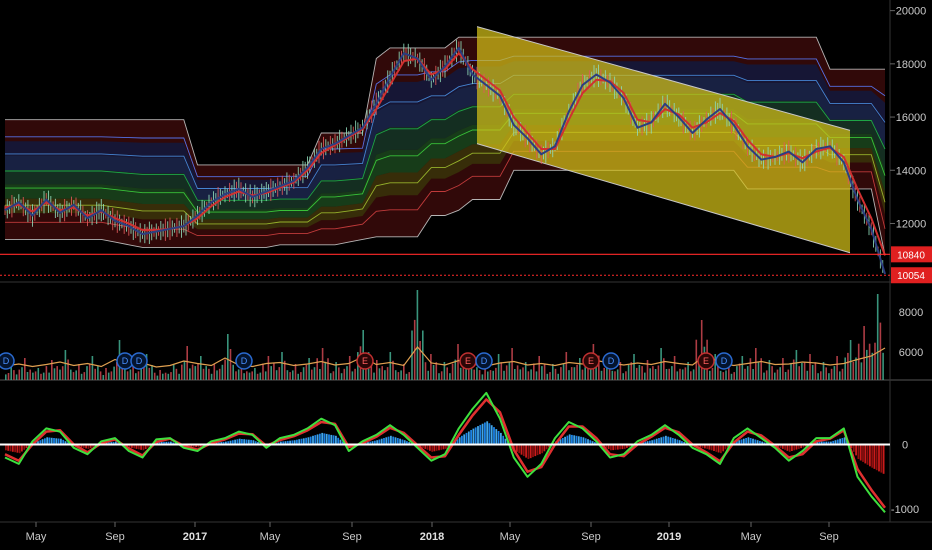 Image resolution: width=932 pixels, height=550 pixels. Describe the element at coordinates (911, 353) in the screenshot. I see `volume-y-tick-label: 6000` at that location.